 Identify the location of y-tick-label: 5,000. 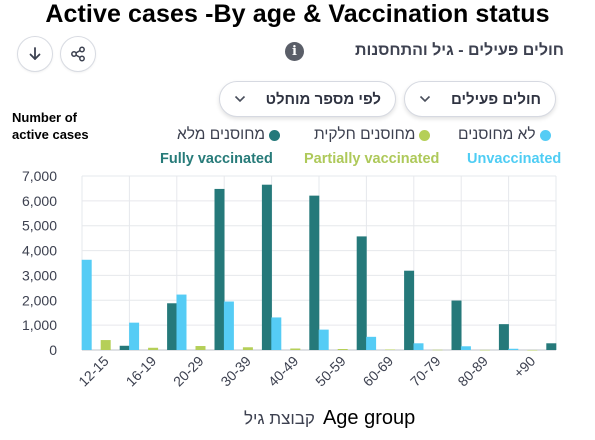
(39, 226).